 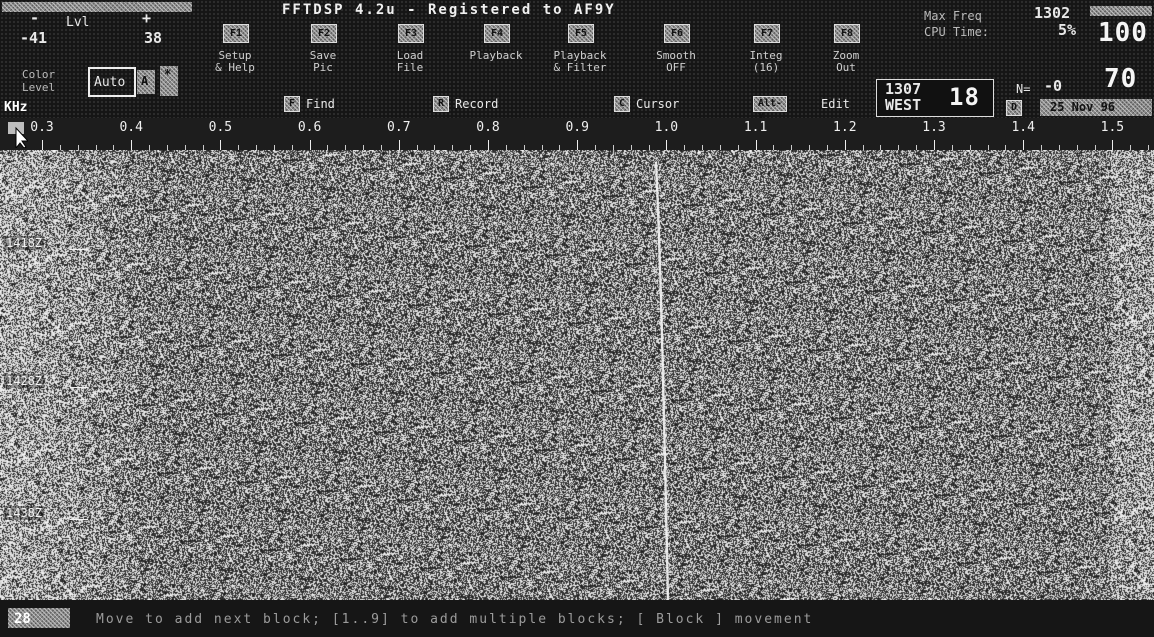 I want to click on scale-tick-label: 0.6, so click(x=309, y=127).